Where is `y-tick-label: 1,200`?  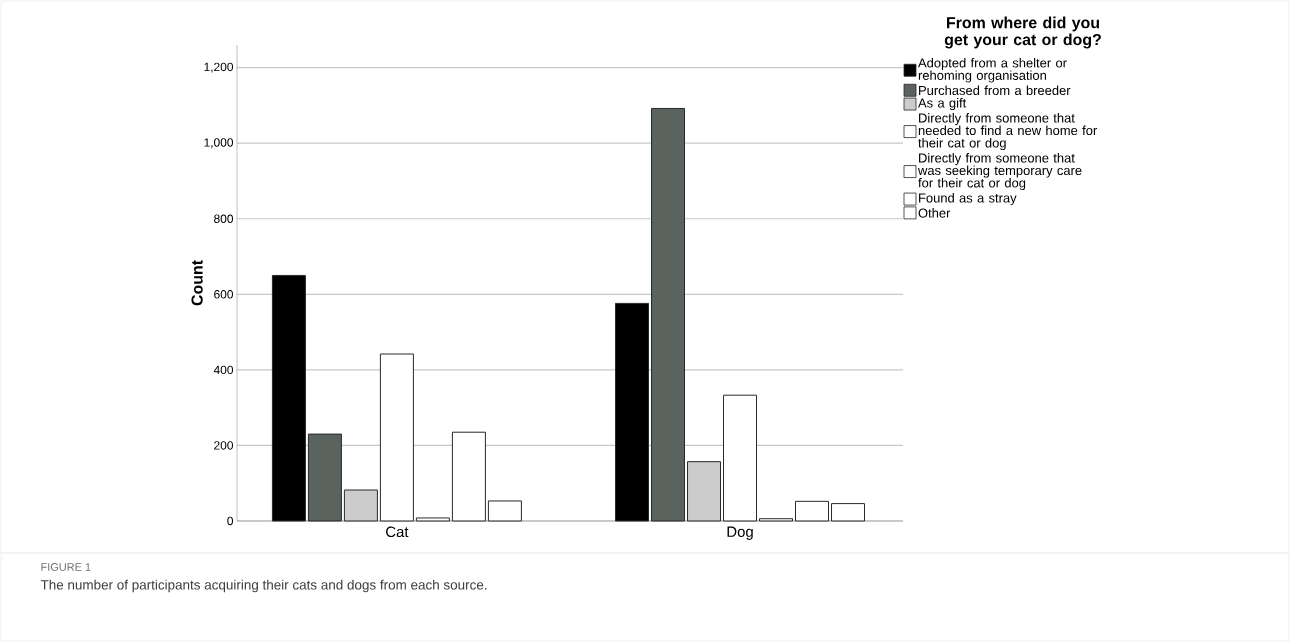
y-tick-label: 1,200 is located at coordinates (219, 67).